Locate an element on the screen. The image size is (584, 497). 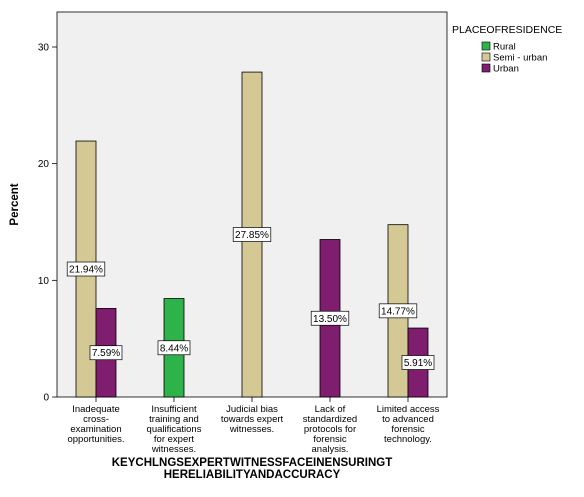
data-label-text: 5.91% is located at coordinates (418, 363).